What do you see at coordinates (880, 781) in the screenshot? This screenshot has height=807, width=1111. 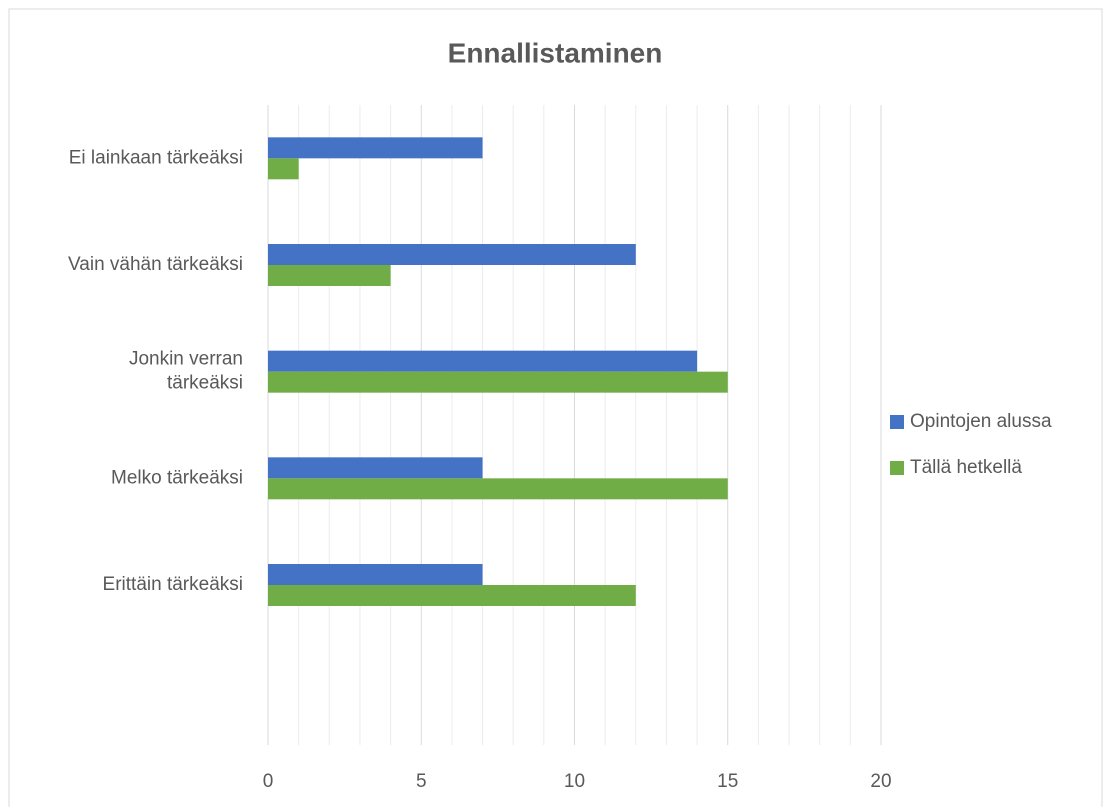 I see `x-tick-label: 20` at bounding box center [880, 781].